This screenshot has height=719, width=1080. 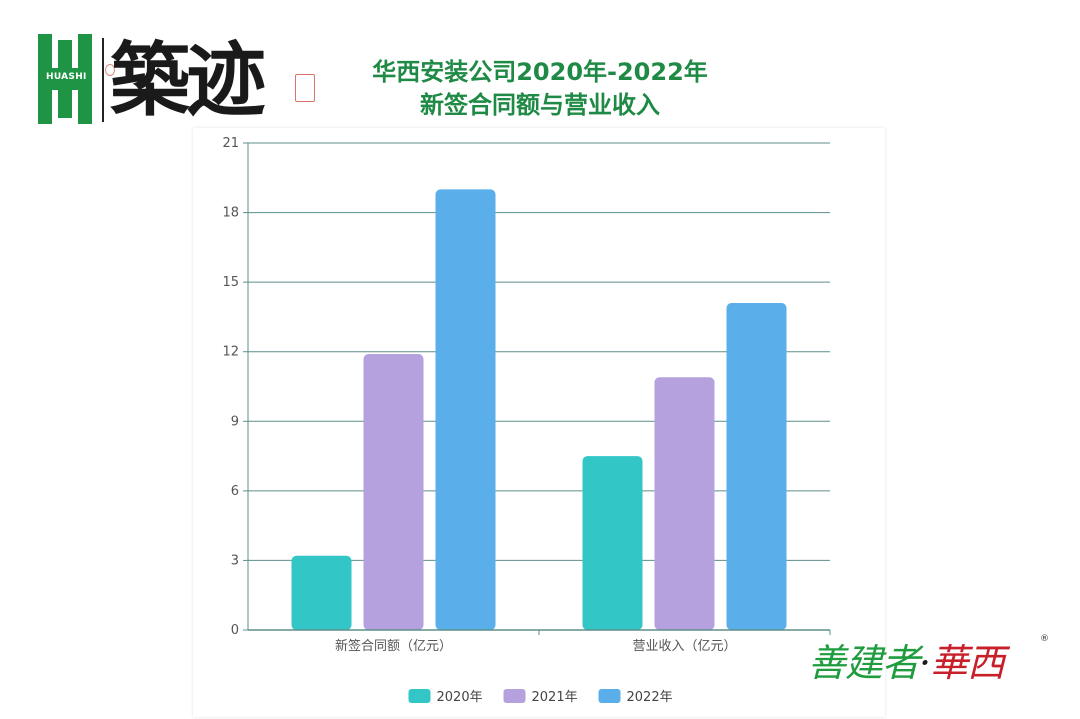 What do you see at coordinates (230, 352) in the screenshot?
I see `y-tick-label: 12` at bounding box center [230, 352].